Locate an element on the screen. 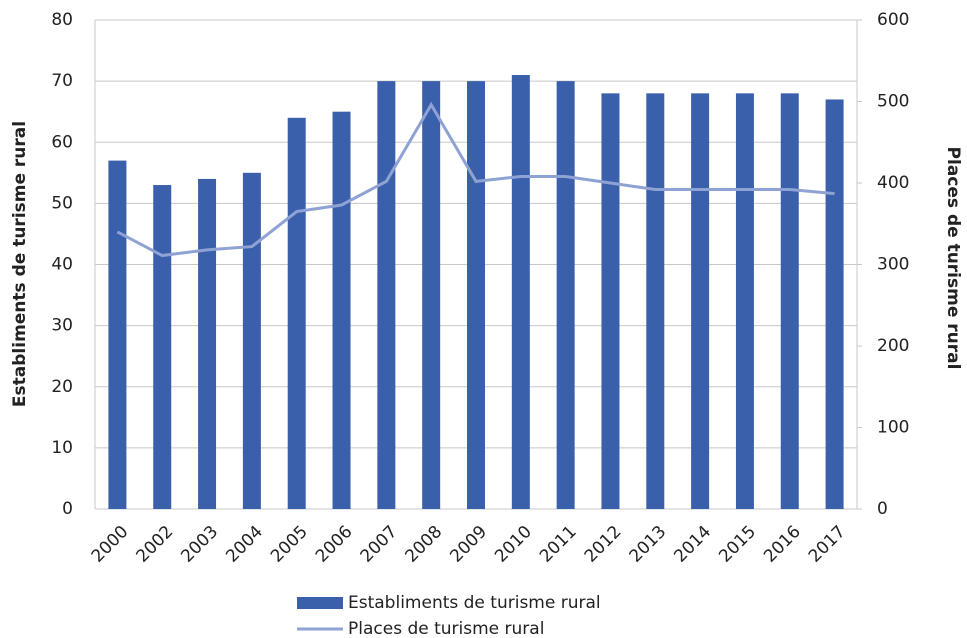 Image resolution: width=967 pixels, height=638 pixels. y-tick-label: 0 is located at coordinates (67, 509).